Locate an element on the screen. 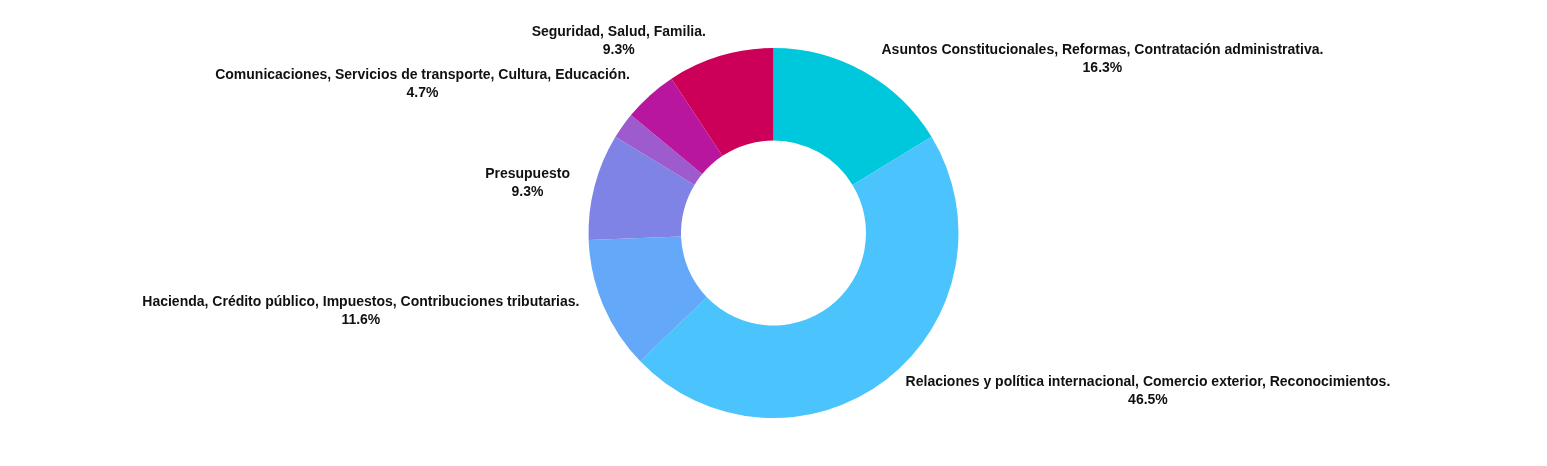  data-label: 46.5% is located at coordinates (1148, 399).